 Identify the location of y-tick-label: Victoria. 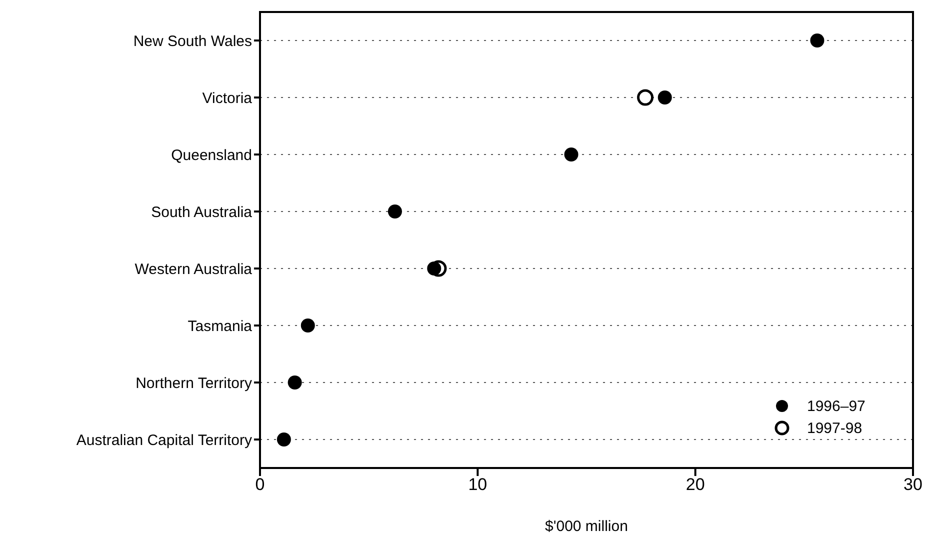
(227, 98).